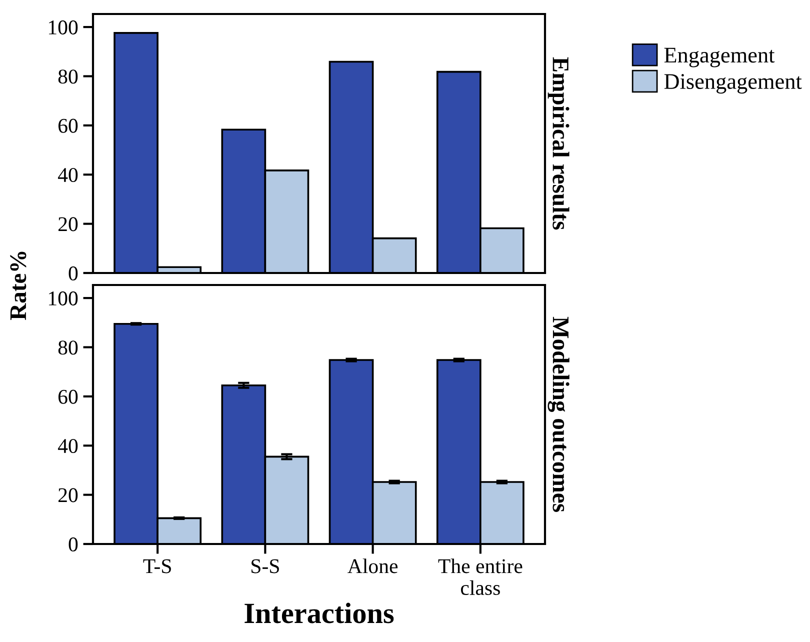 The width and height of the screenshot is (810, 642). What do you see at coordinates (733, 84) in the screenshot?
I see `legend-label: Disengagement` at bounding box center [733, 84].